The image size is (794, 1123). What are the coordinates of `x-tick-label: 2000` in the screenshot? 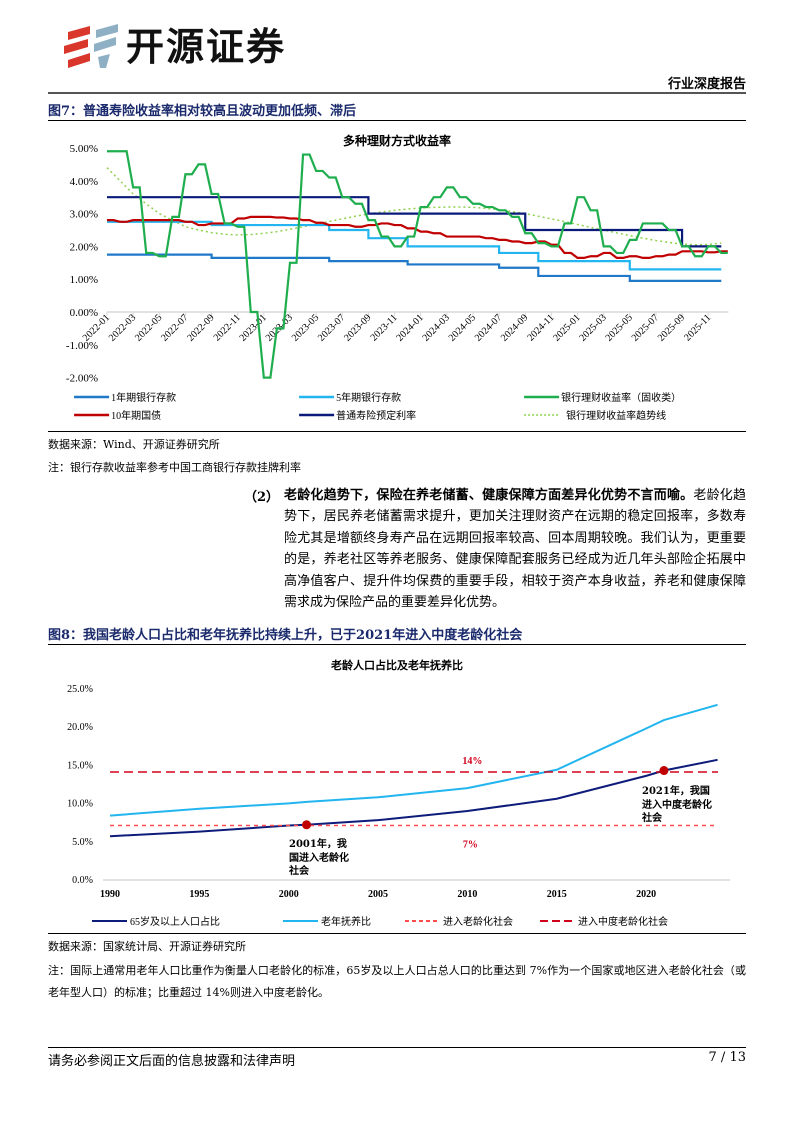 It's located at (289, 894).